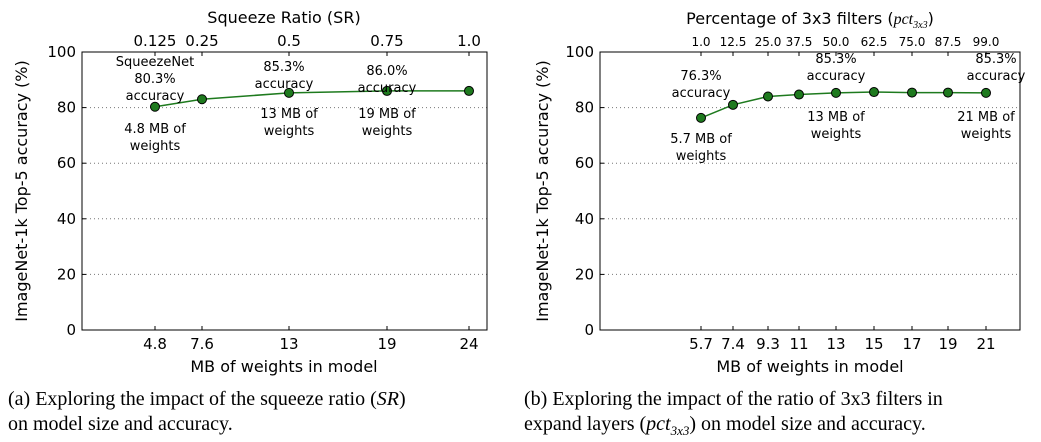 The width and height of the screenshot is (1041, 442). Describe the element at coordinates (919, 25) in the screenshot. I see `top-title-subscript: 3x3` at that location.